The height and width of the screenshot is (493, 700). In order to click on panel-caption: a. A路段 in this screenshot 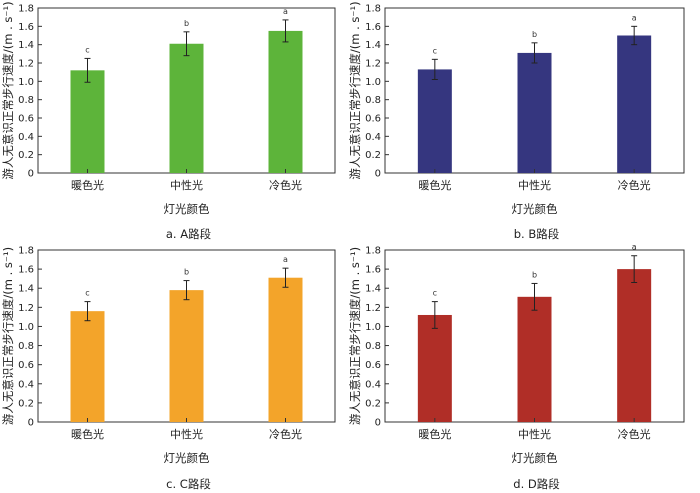, I will do `click(189, 234)`.